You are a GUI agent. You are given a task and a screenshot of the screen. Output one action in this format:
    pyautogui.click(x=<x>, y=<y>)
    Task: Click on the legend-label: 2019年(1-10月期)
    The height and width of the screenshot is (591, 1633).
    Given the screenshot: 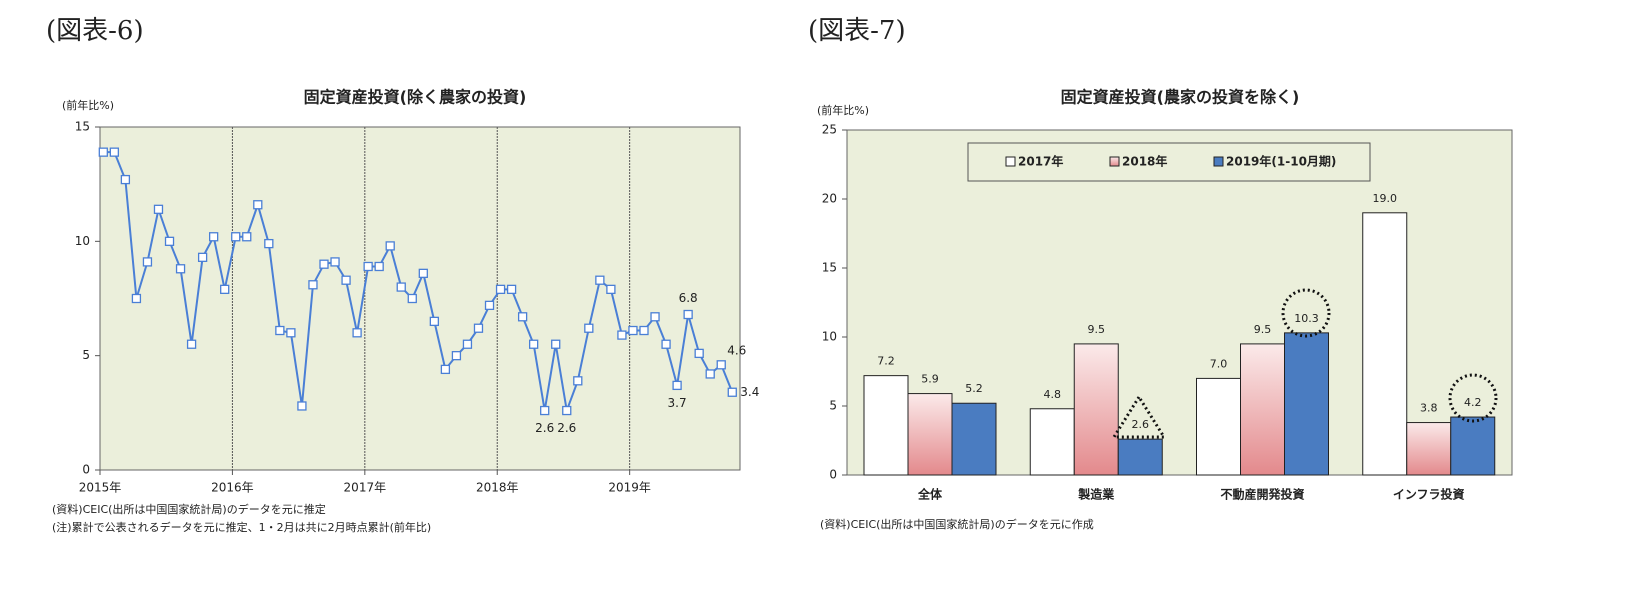 What is the action you would take?
    pyautogui.click(x=1281, y=161)
    